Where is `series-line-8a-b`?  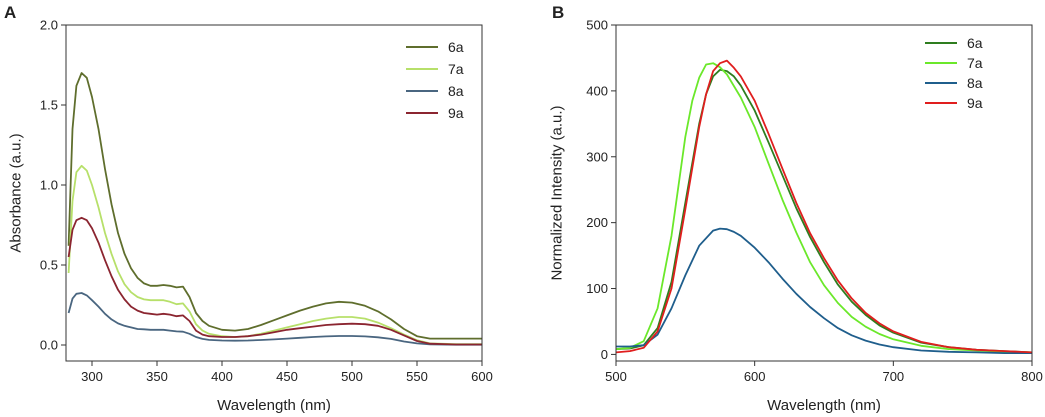
series-line-8a-b is located at coordinates (824, 291).